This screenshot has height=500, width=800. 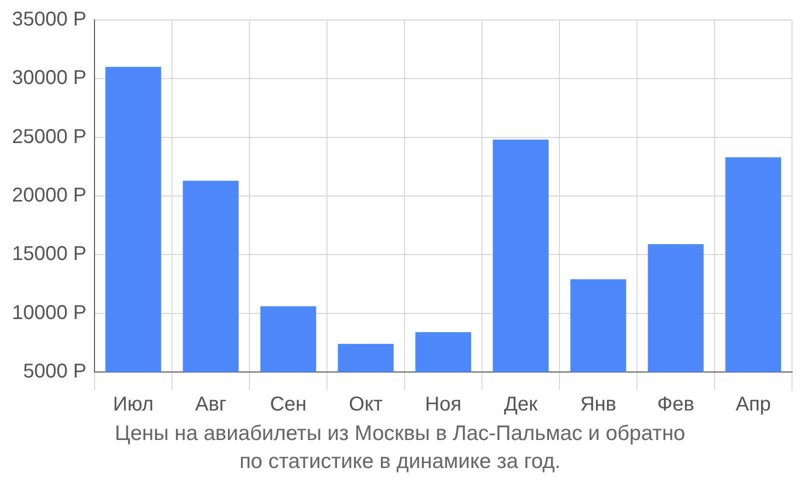 What do you see at coordinates (400, 434) in the screenshot?
I see `text: Цены на авиабилеты из Москвы в Лас-Пальмас и обратно` at bounding box center [400, 434].